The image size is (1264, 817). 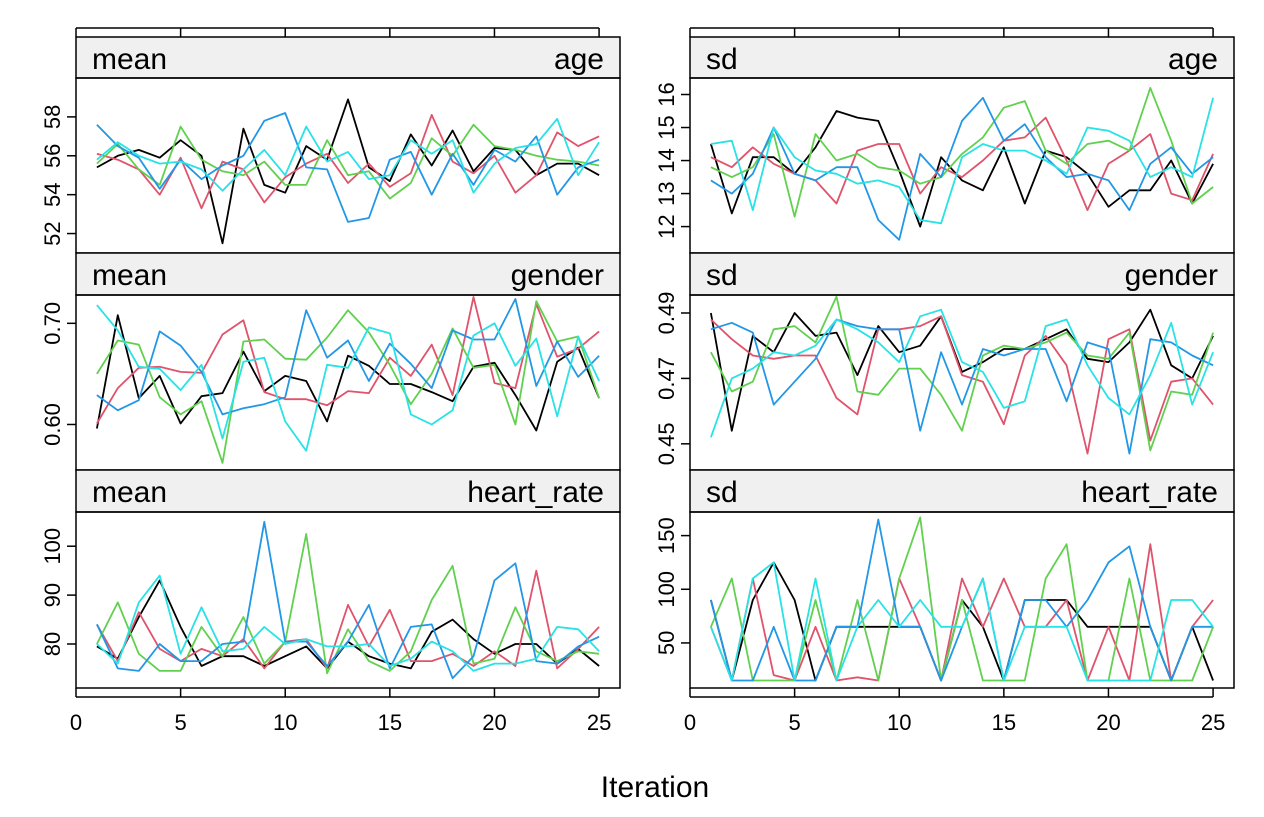 What do you see at coordinates (962, 274) in the screenshot?
I see `sd-gender-strip` at bounding box center [962, 274].